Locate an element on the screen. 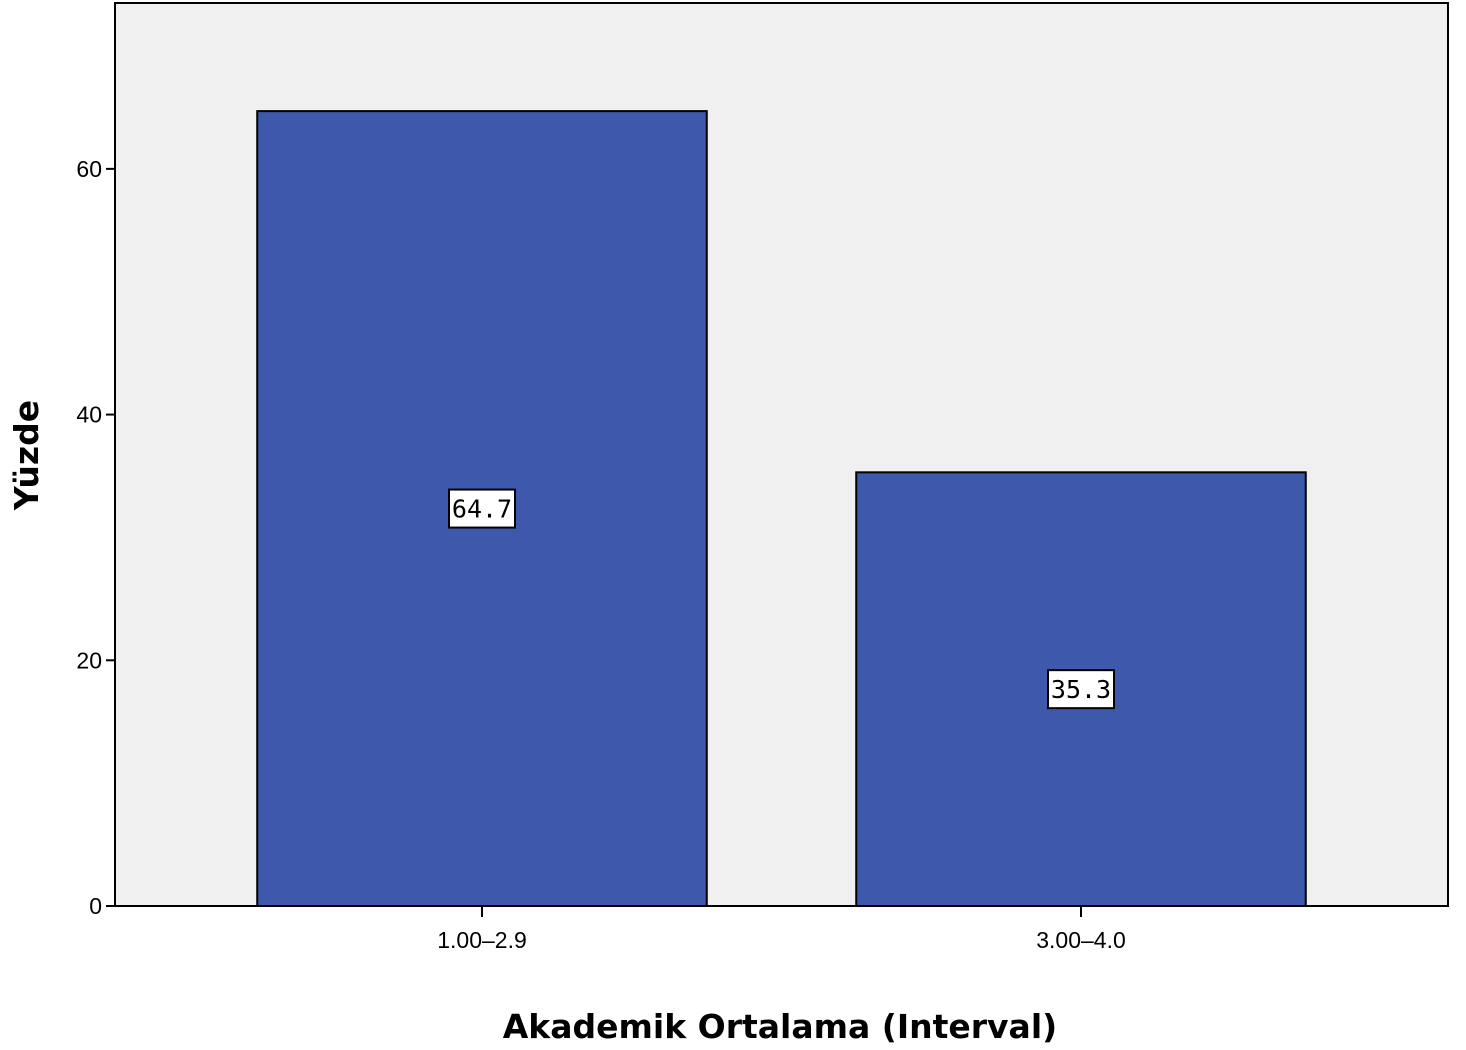 The image size is (1466, 1050). y-tick-label: 20 is located at coordinates (89, 660).